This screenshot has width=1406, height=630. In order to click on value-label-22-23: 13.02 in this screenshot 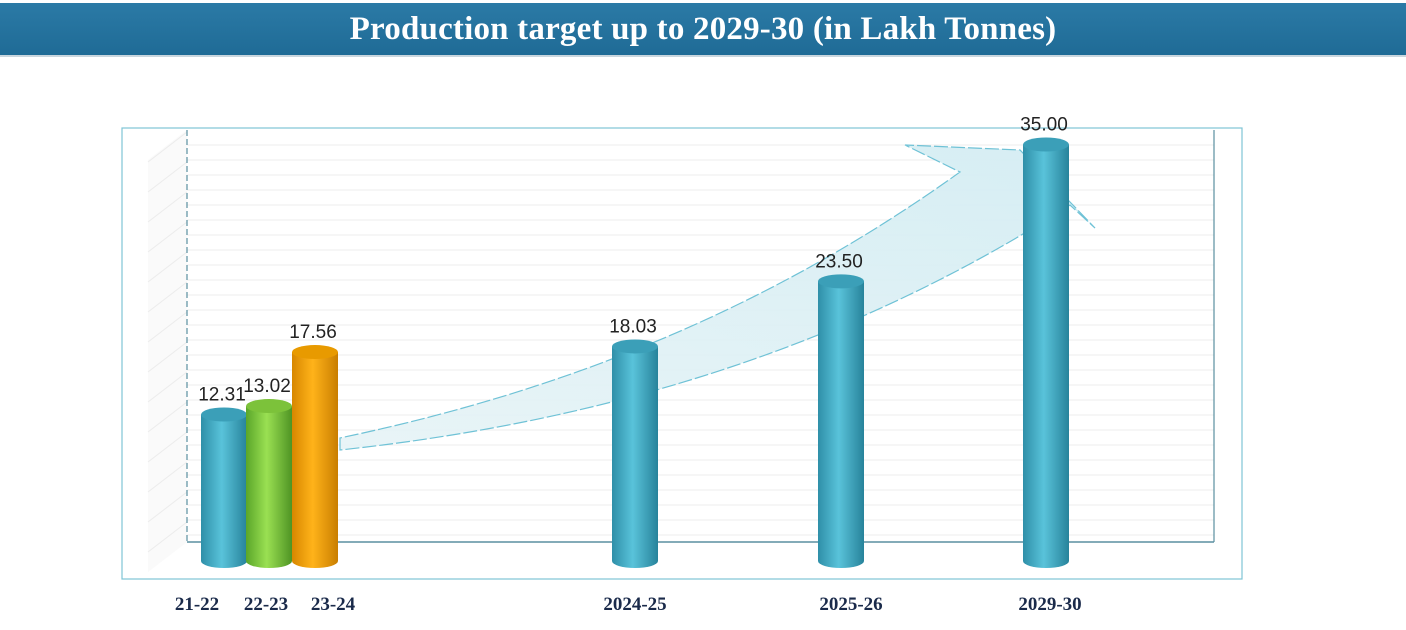, I will do `click(267, 386)`.